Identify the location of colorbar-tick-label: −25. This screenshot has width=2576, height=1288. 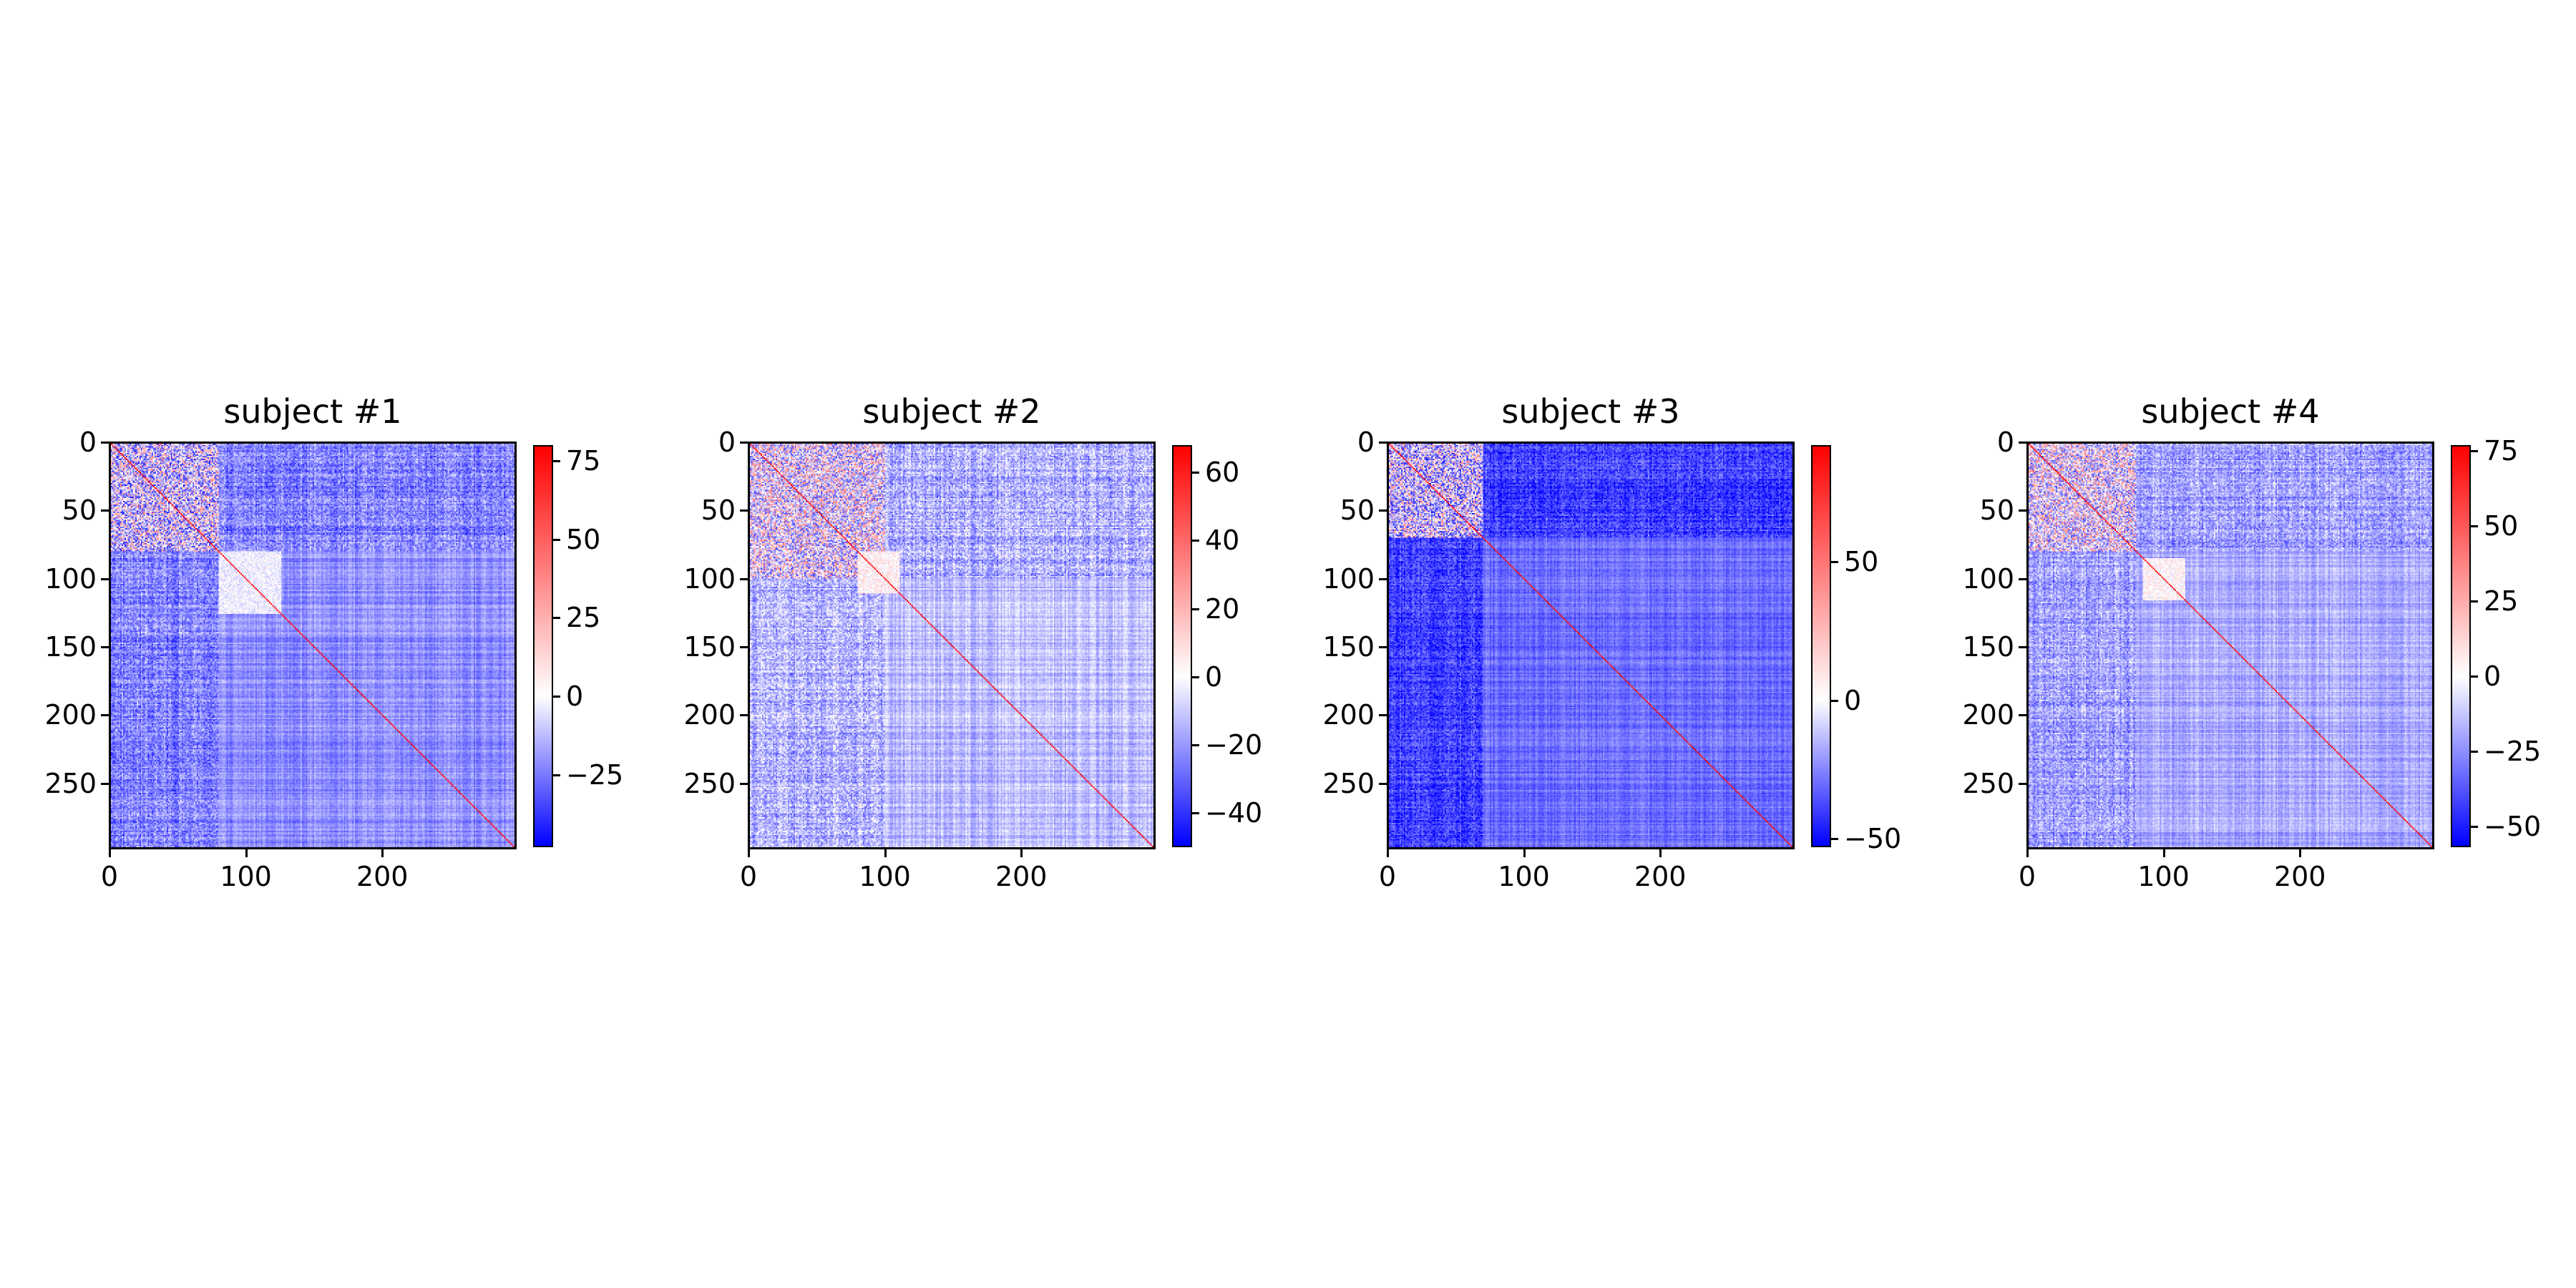
(595, 775).